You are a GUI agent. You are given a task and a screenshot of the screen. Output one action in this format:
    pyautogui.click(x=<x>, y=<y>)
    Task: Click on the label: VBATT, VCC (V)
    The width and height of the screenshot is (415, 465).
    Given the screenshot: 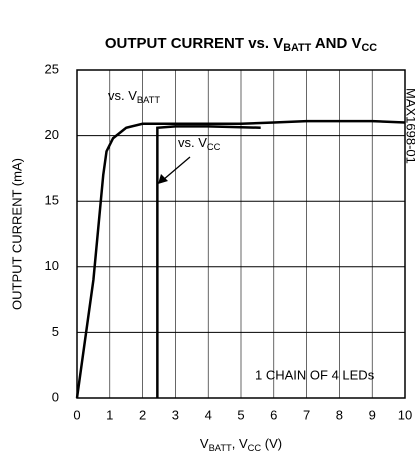 What is the action you would take?
    pyautogui.click(x=241, y=444)
    